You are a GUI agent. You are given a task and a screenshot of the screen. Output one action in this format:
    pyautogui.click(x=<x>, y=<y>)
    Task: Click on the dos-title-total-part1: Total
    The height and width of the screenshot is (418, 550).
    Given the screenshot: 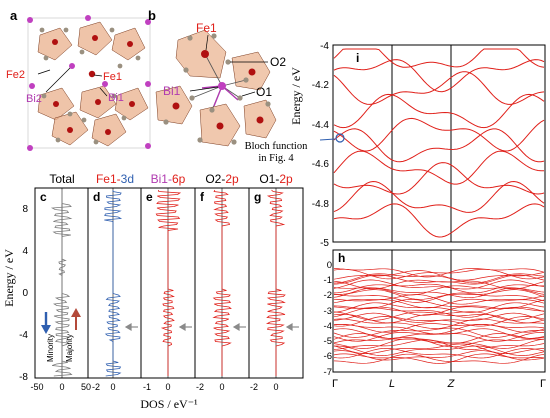 What is the action you would take?
    pyautogui.click(x=61, y=179)
    